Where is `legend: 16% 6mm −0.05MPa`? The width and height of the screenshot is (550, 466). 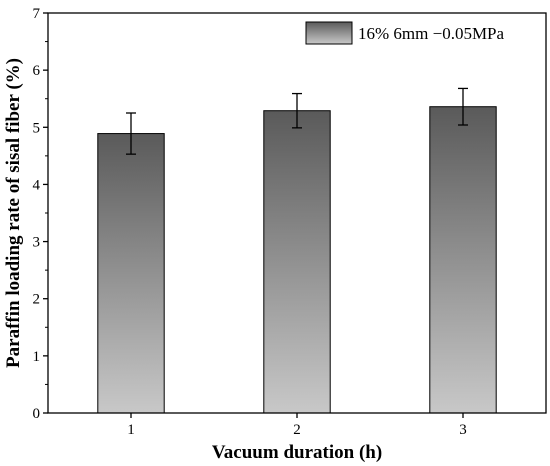
legend: 16% 6mm −0.05MPa is located at coordinates (405, 33).